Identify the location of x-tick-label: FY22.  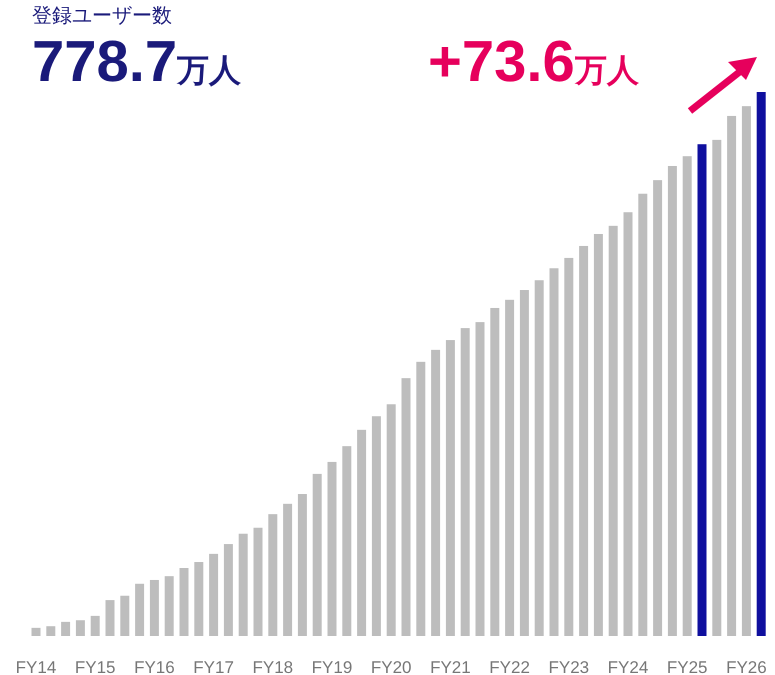
(509, 666).